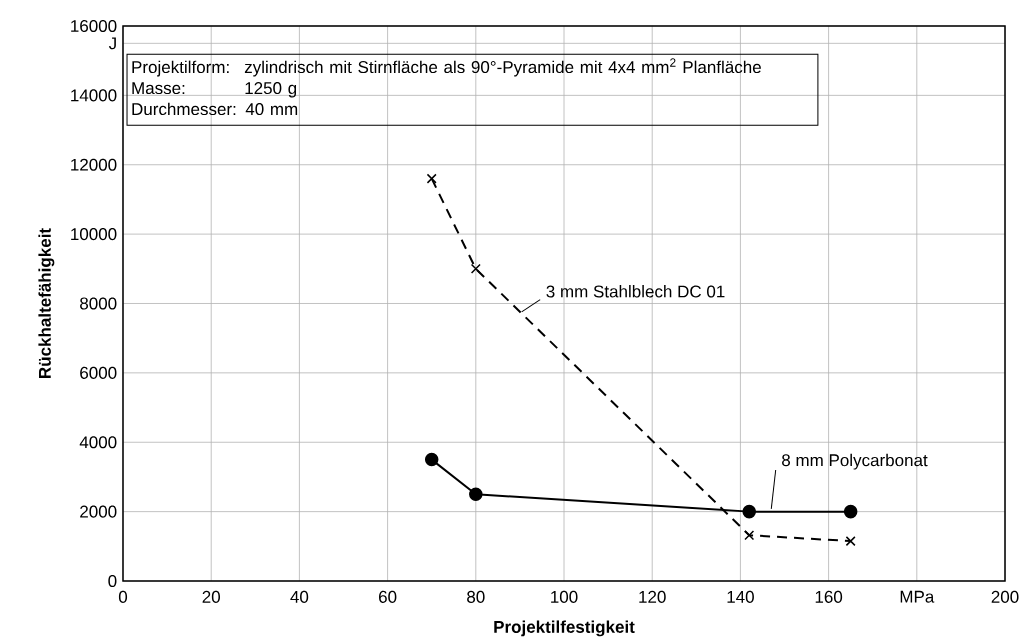 Image resolution: width=1030 pixels, height=637 pixels. What do you see at coordinates (564, 596) in the screenshot?
I see `x-tick-label: 100` at bounding box center [564, 596].